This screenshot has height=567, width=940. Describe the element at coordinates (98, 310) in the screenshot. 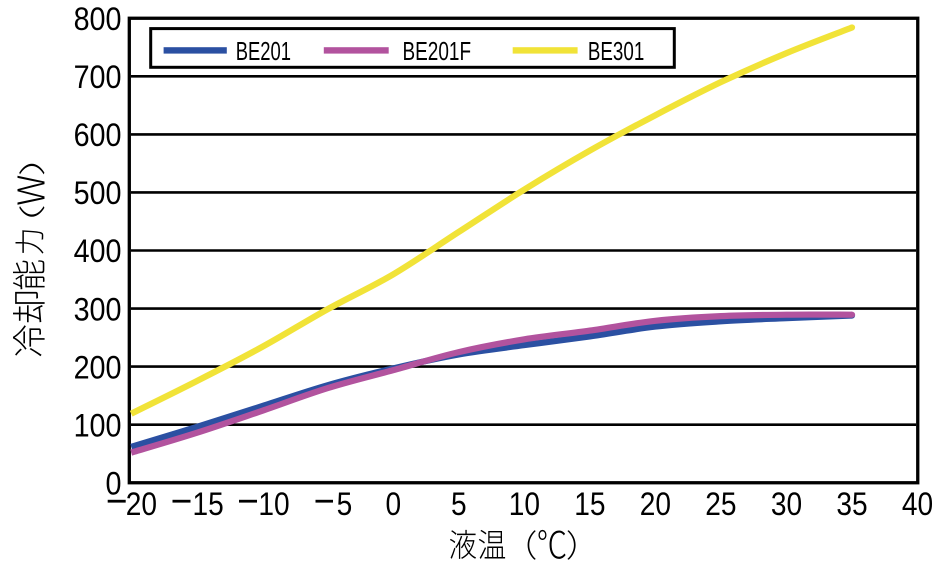

I see `svg-text: 300` at that location.